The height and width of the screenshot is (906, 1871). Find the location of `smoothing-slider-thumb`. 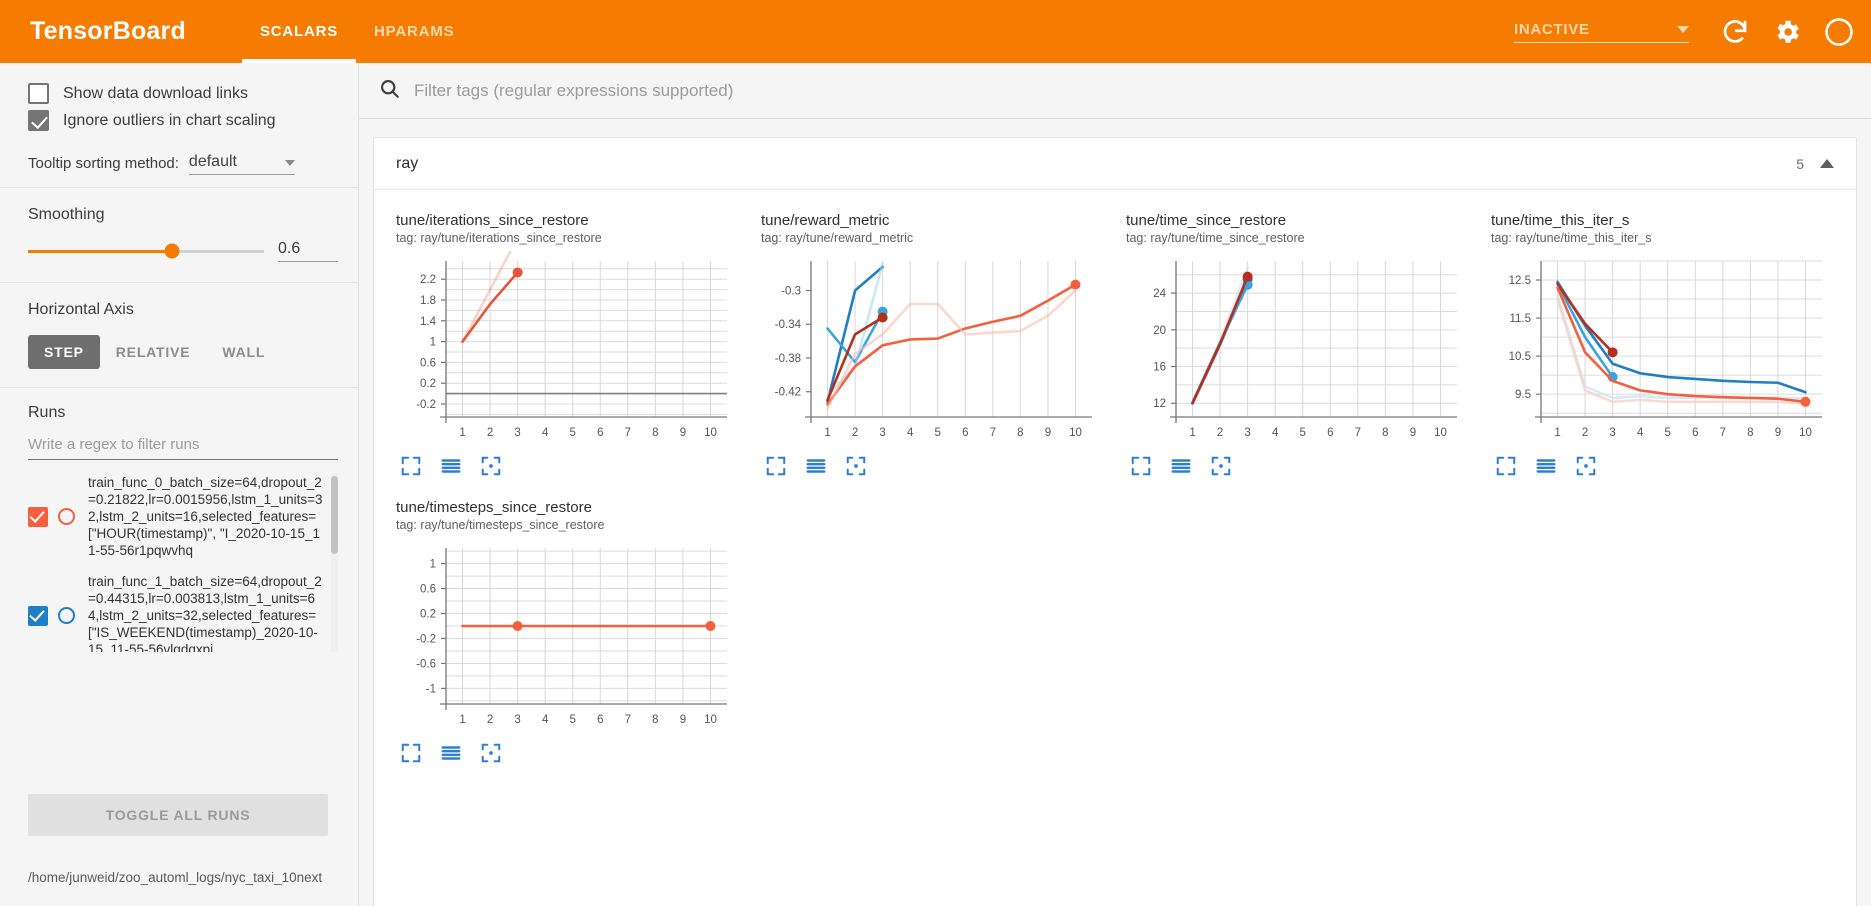

smoothing-slider-thumb is located at coordinates (172, 251).